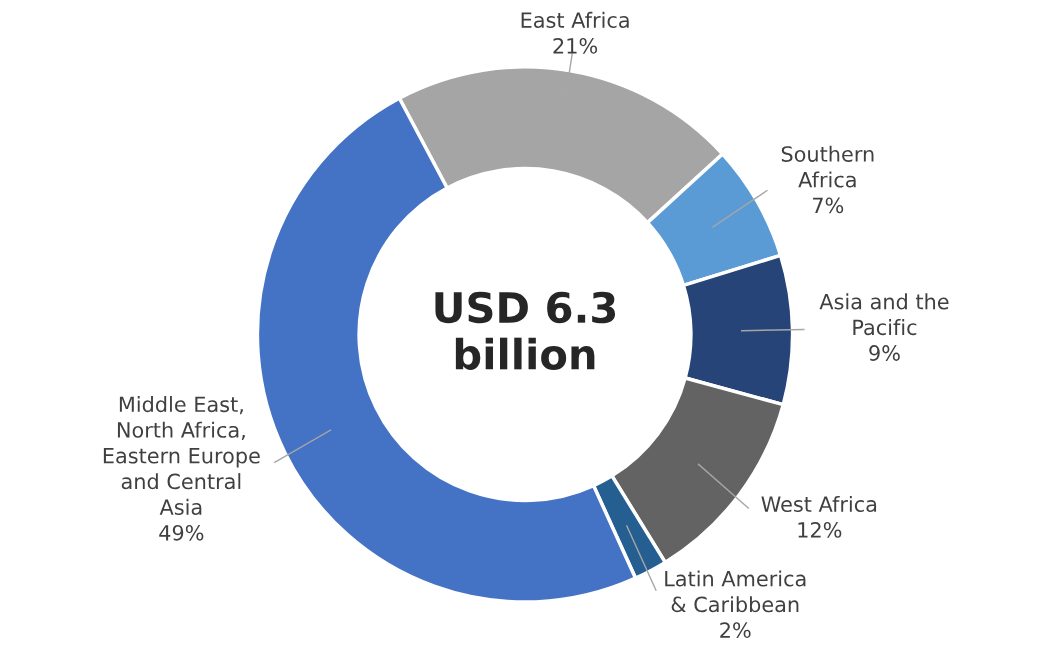  Describe the element at coordinates (525, 330) in the screenshot. I see `text: USD 6.3 billion` at that location.